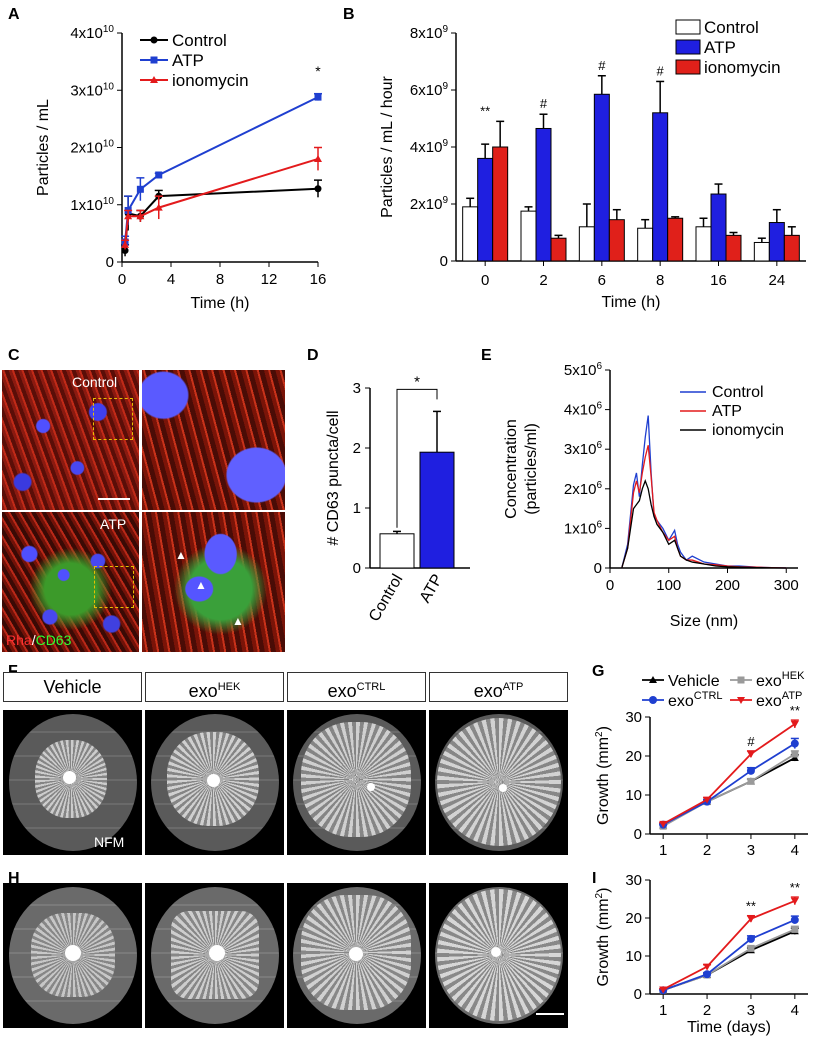 This screenshot has width=829, height=1038. I want to click on explant-header-exo-atp: exoATP, so click(498, 687).